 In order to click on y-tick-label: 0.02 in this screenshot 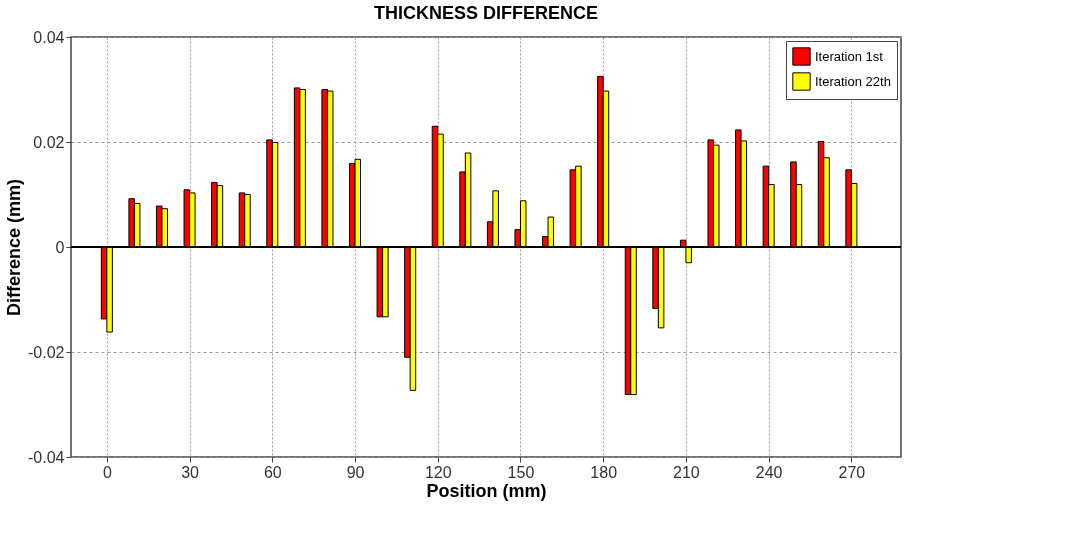, I will do `click(49, 142)`.